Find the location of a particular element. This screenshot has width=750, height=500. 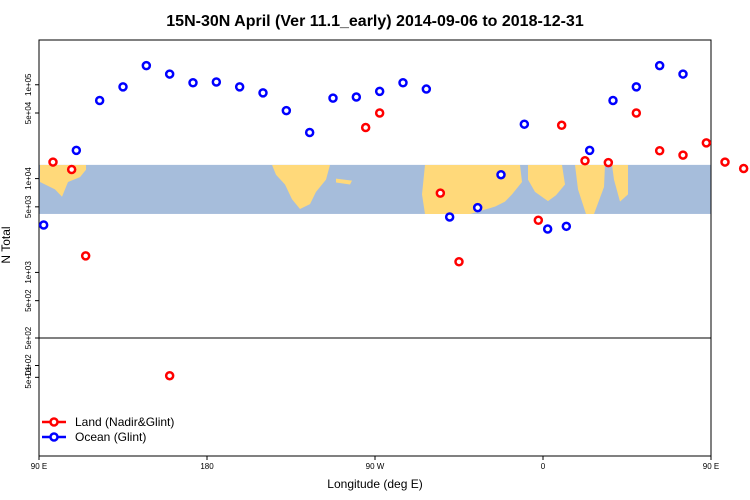

y-tick-label: 1e+02 is located at coordinates (28, 365).